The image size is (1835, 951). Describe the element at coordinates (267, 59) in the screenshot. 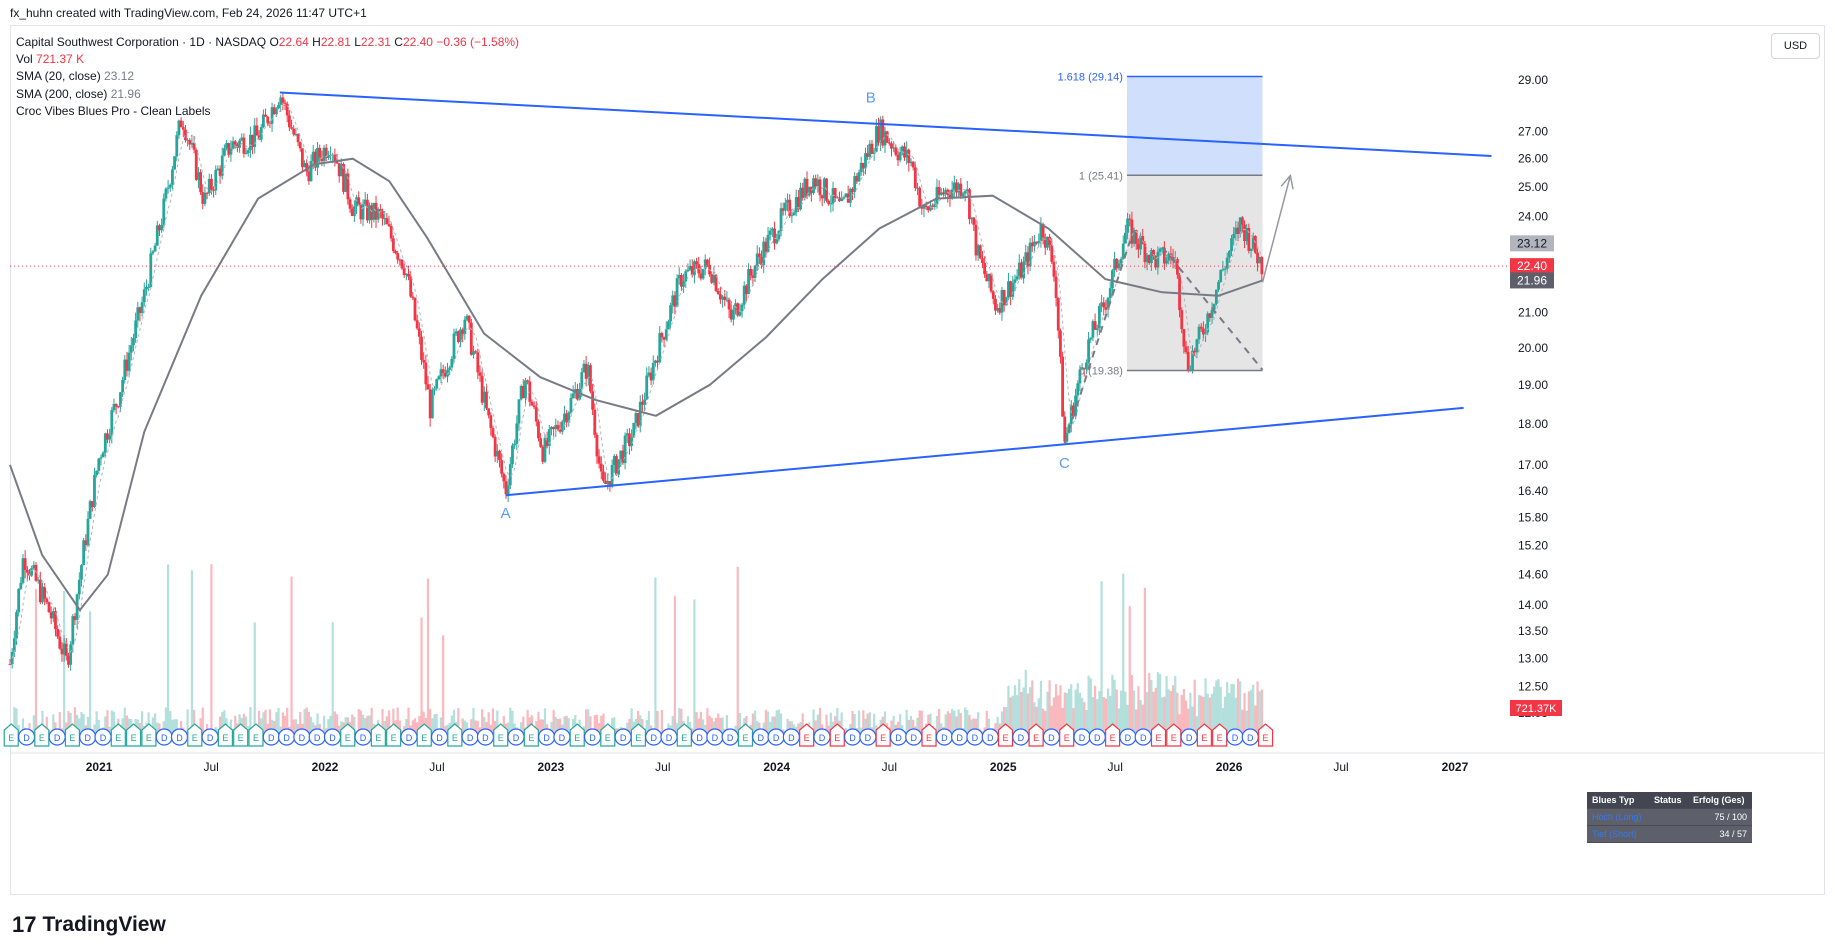

I see `legend-volume-row: Vol 721.37 K` at that location.